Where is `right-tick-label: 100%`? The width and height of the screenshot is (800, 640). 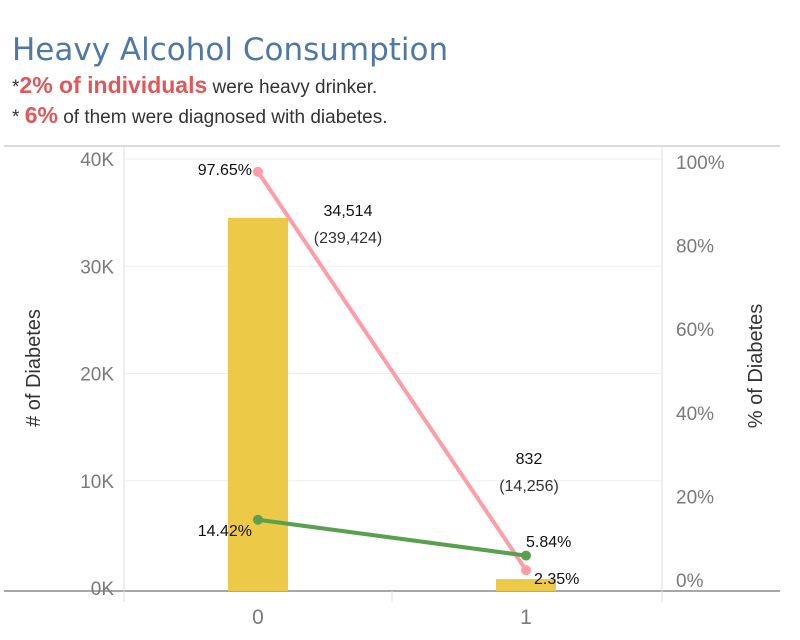
right-tick-label: 100% is located at coordinates (700, 163).